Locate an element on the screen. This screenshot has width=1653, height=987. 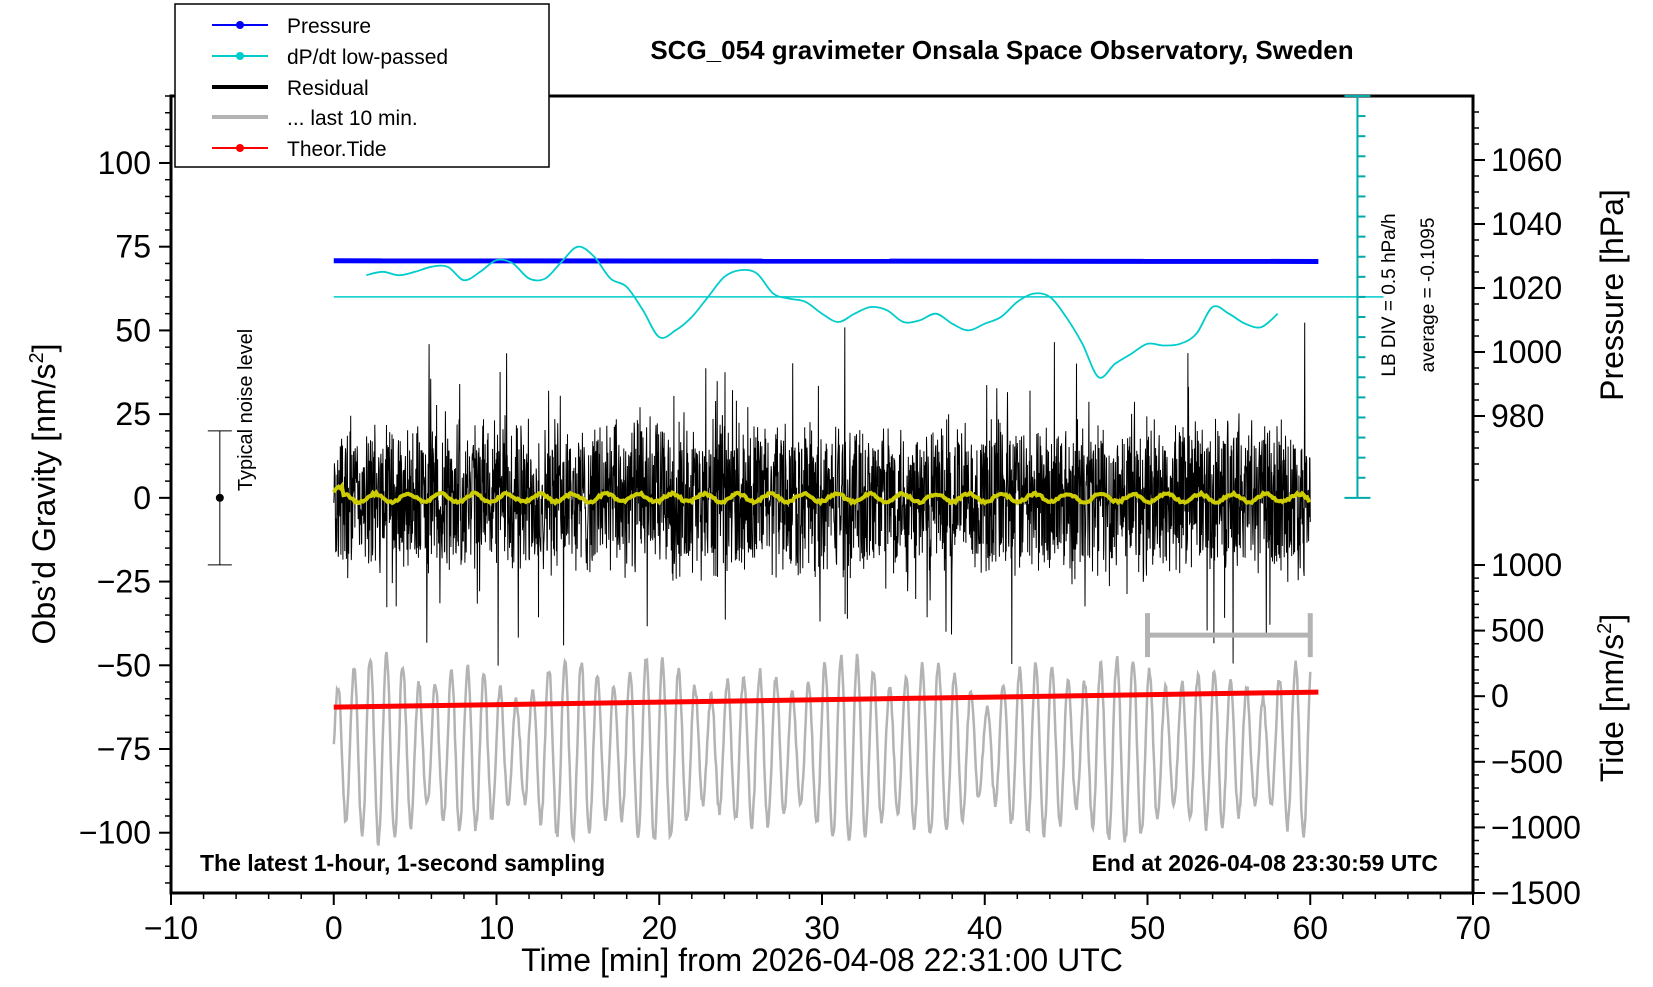
x-tick-label-6: 50 is located at coordinates (1148, 928).